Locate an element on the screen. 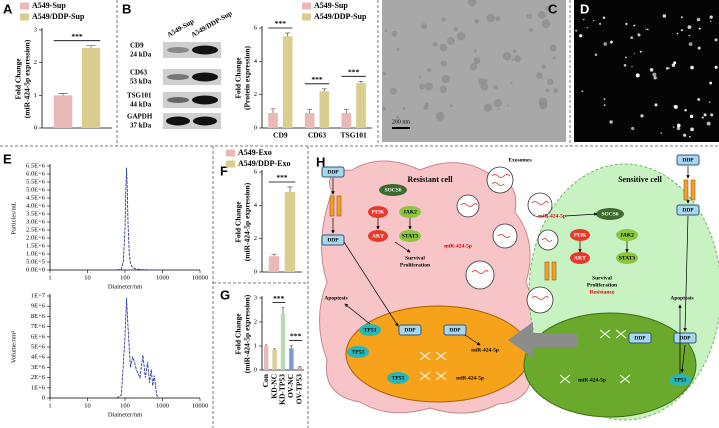  panel-letter: D is located at coordinates (584, 8).